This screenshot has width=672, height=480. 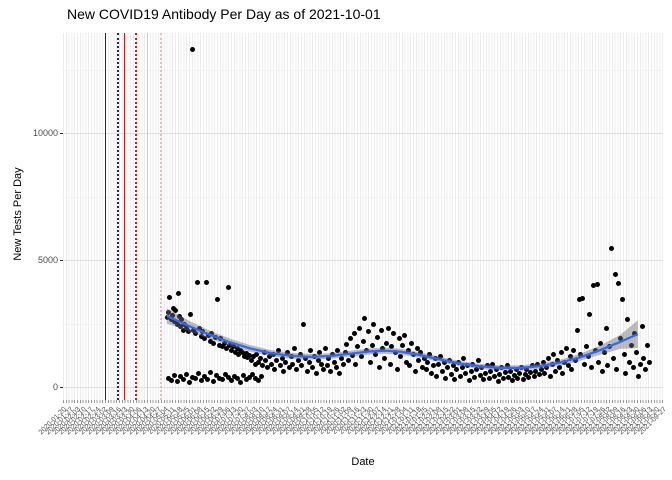 What do you see at coordinates (136, 216) in the screenshot?
I see `event-vline-e01010-dotted` at bounding box center [136, 216].